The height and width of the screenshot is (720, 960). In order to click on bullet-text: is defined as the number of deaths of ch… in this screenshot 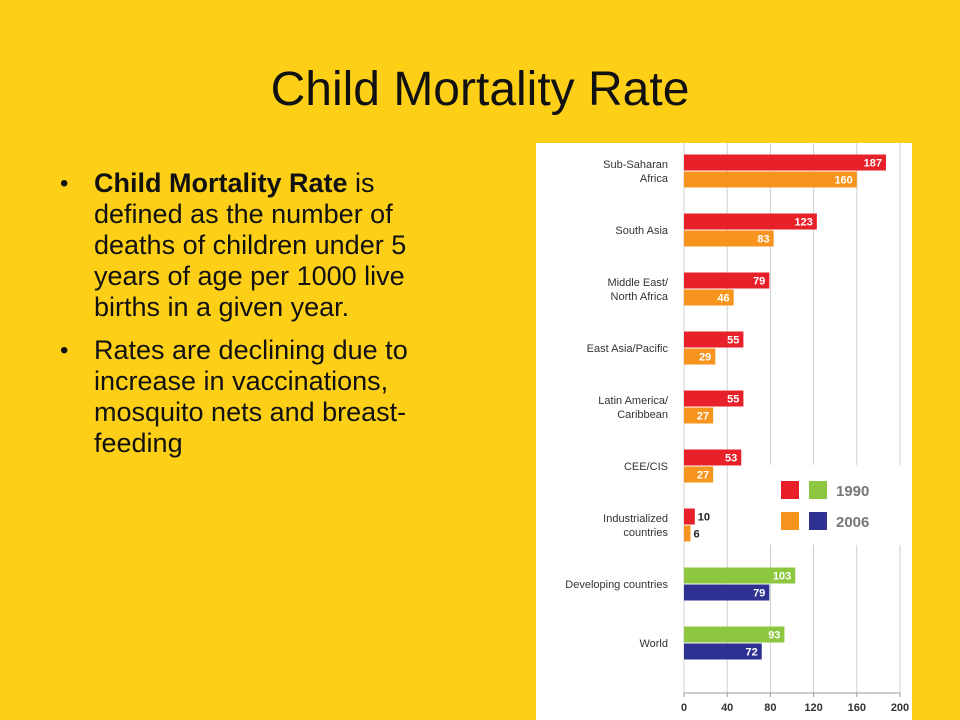, I will do `click(250, 245)`.